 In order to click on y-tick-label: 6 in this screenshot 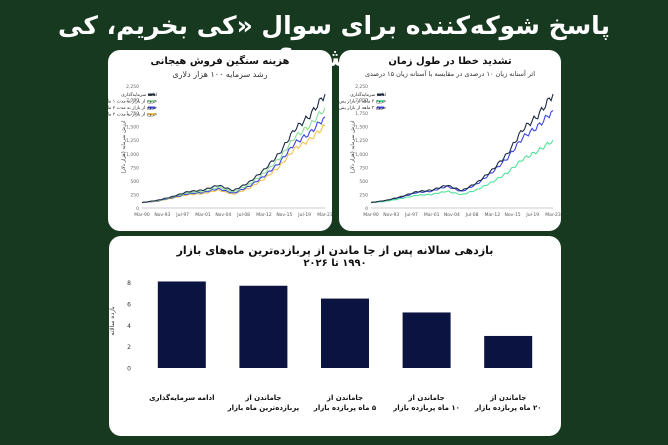, I will do `click(129, 304)`.